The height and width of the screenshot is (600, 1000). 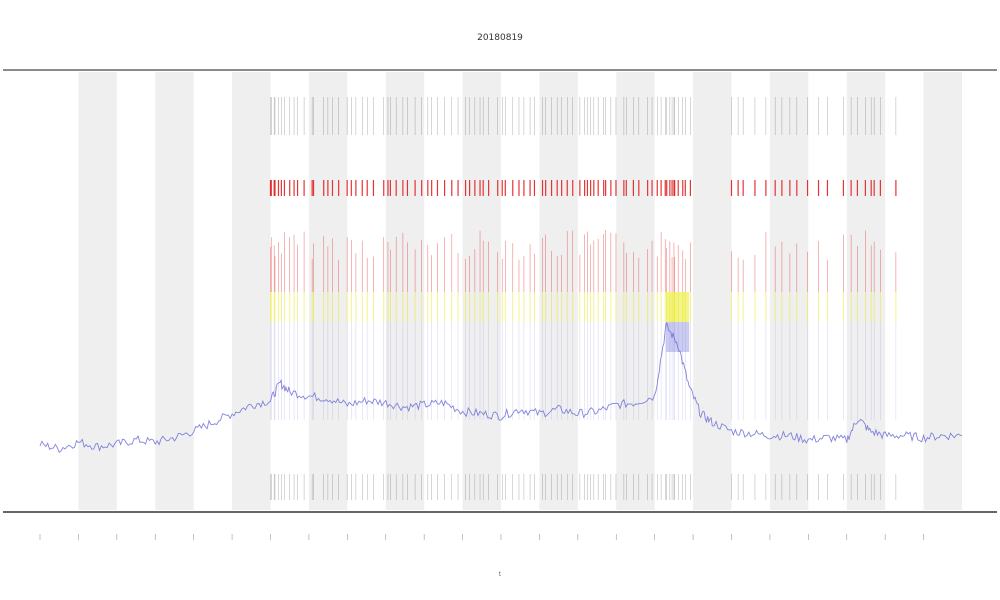 What do you see at coordinates (678, 337) in the screenshot?
I see `peak-blue` at bounding box center [678, 337].